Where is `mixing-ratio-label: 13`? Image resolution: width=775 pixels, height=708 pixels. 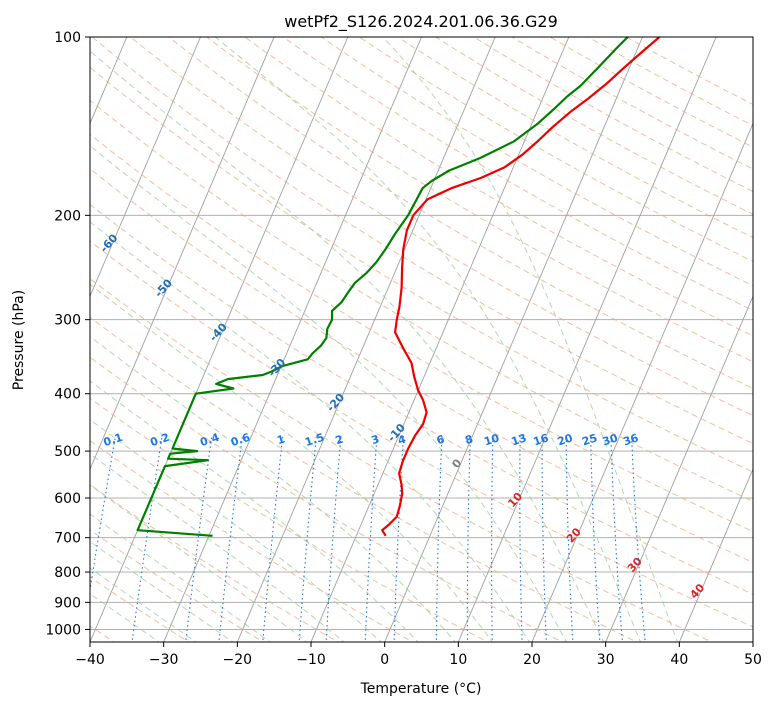 mixing-ratio-label: 13 is located at coordinates (519, 439).